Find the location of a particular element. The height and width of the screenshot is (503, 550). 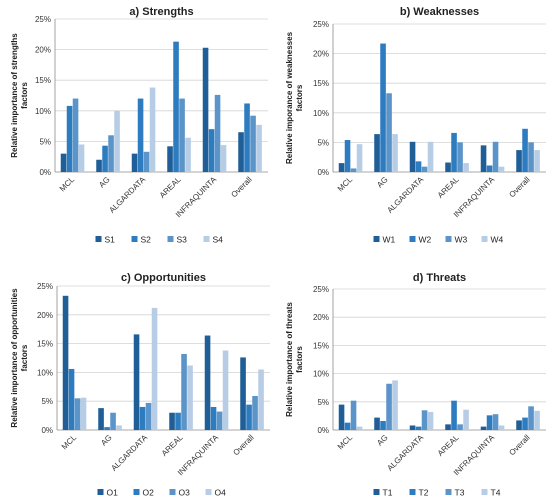

bar-S1-infraquinta is located at coordinates (205, 109).